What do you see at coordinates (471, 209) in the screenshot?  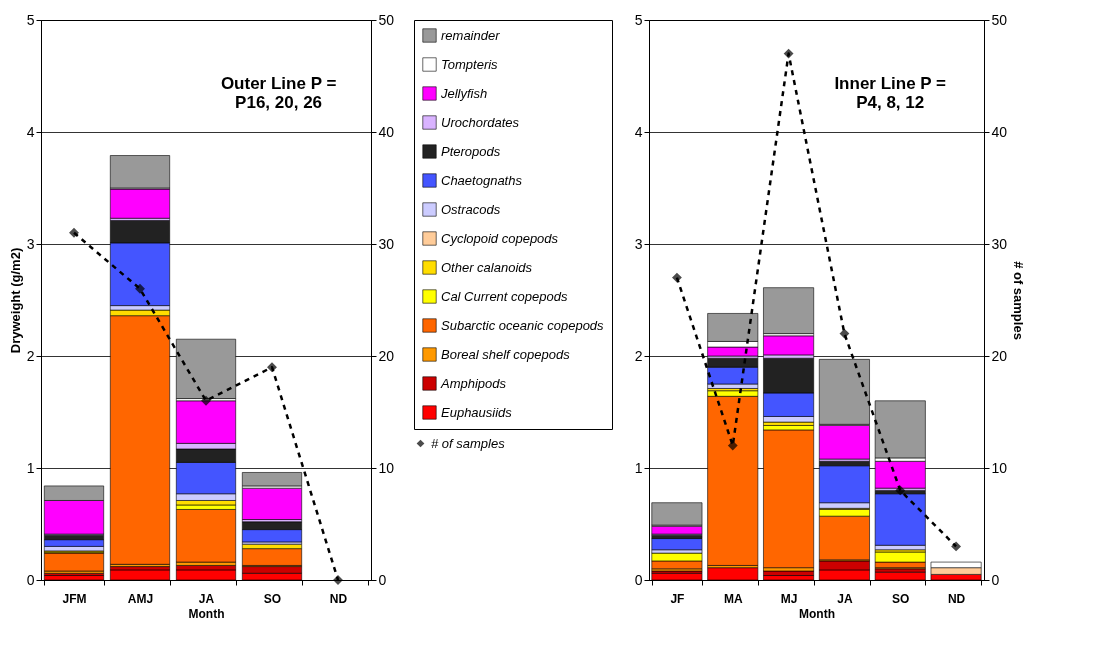 I see `legend-label: Ostracods` at bounding box center [471, 209].